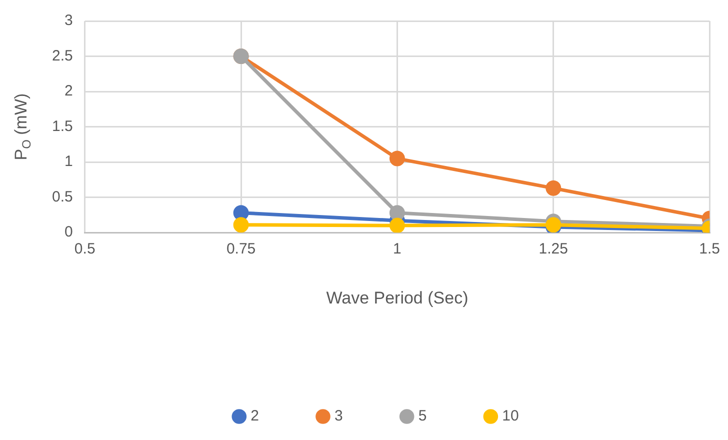 Image resolution: width=728 pixels, height=440 pixels. I want to click on y-axis-title: PO (mW), so click(23, 126).